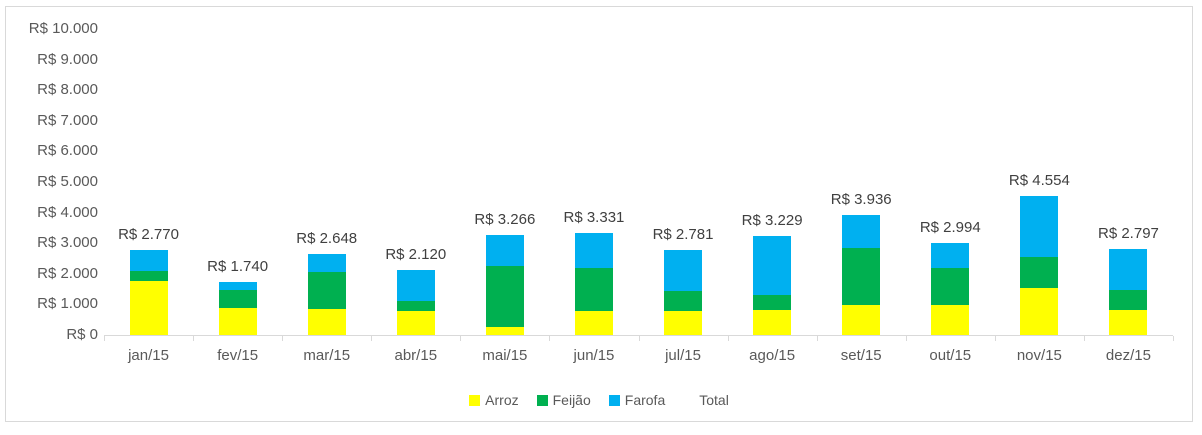 The image size is (1202, 435). Describe the element at coordinates (67, 304) in the screenshot. I see `y-axis-tick-label: R$ 1.000` at that location.